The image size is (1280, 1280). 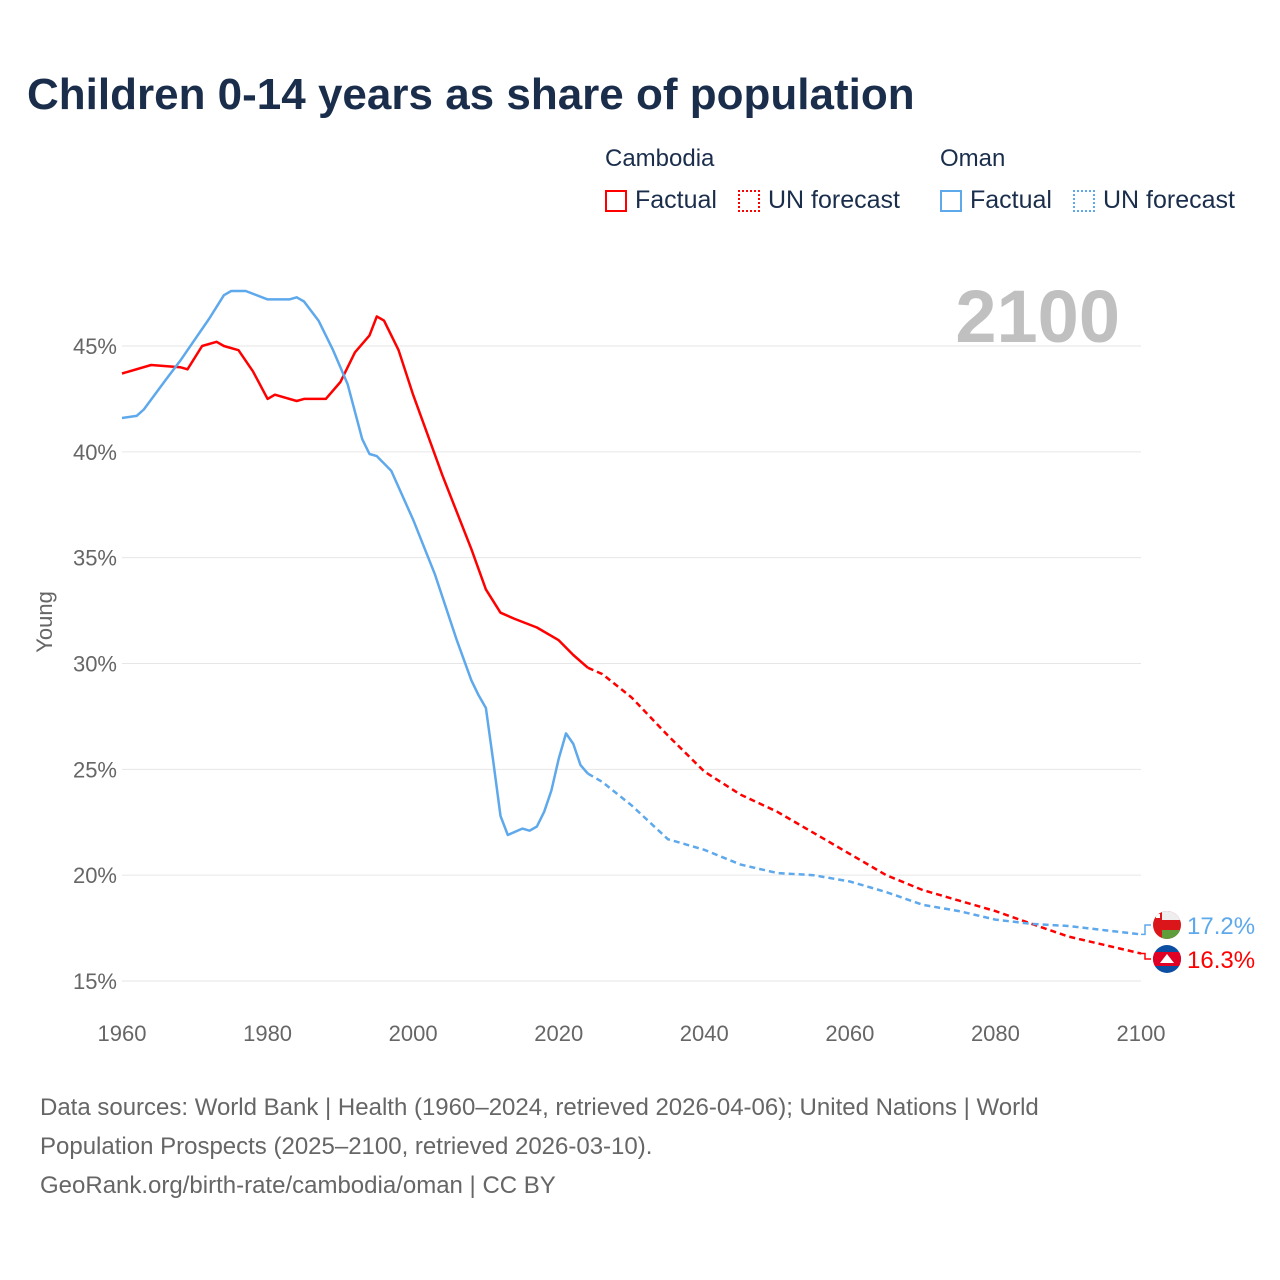 I want to click on y-axis-label: Young, so click(x=44, y=622).